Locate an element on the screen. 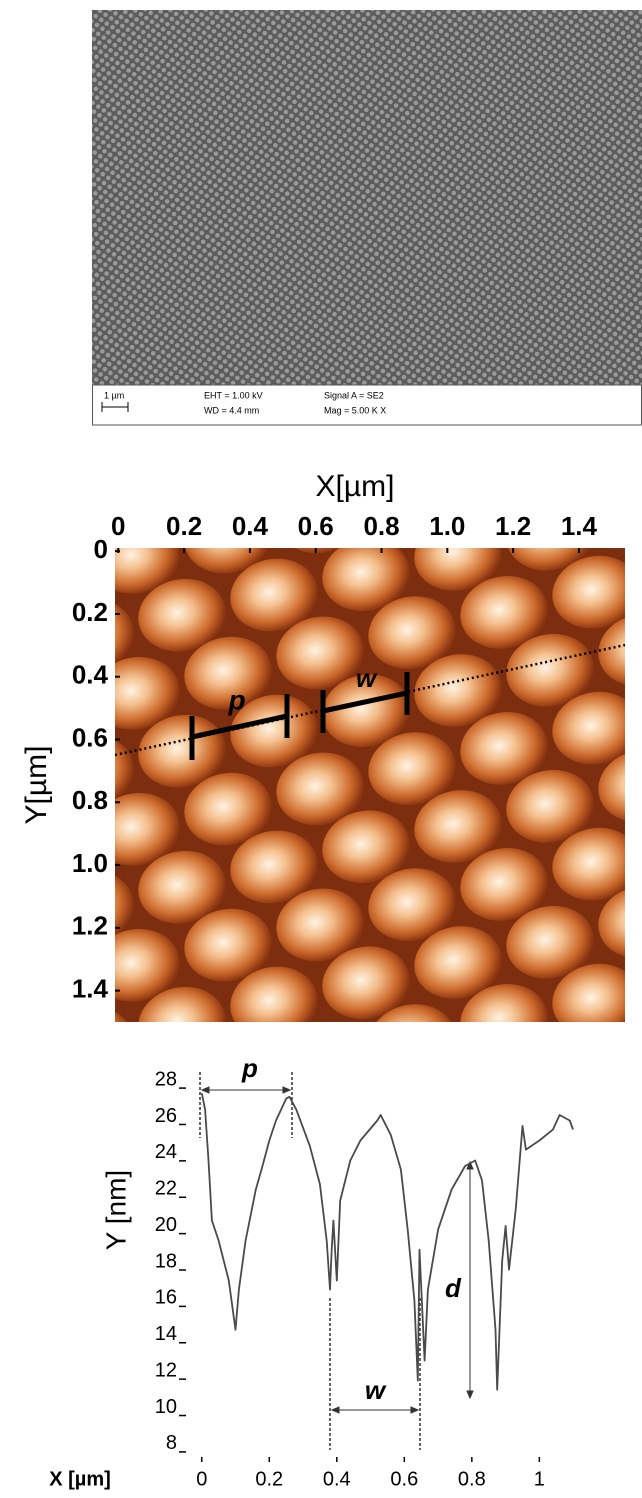  y-tick-label: 1.2 is located at coordinates (90, 926).